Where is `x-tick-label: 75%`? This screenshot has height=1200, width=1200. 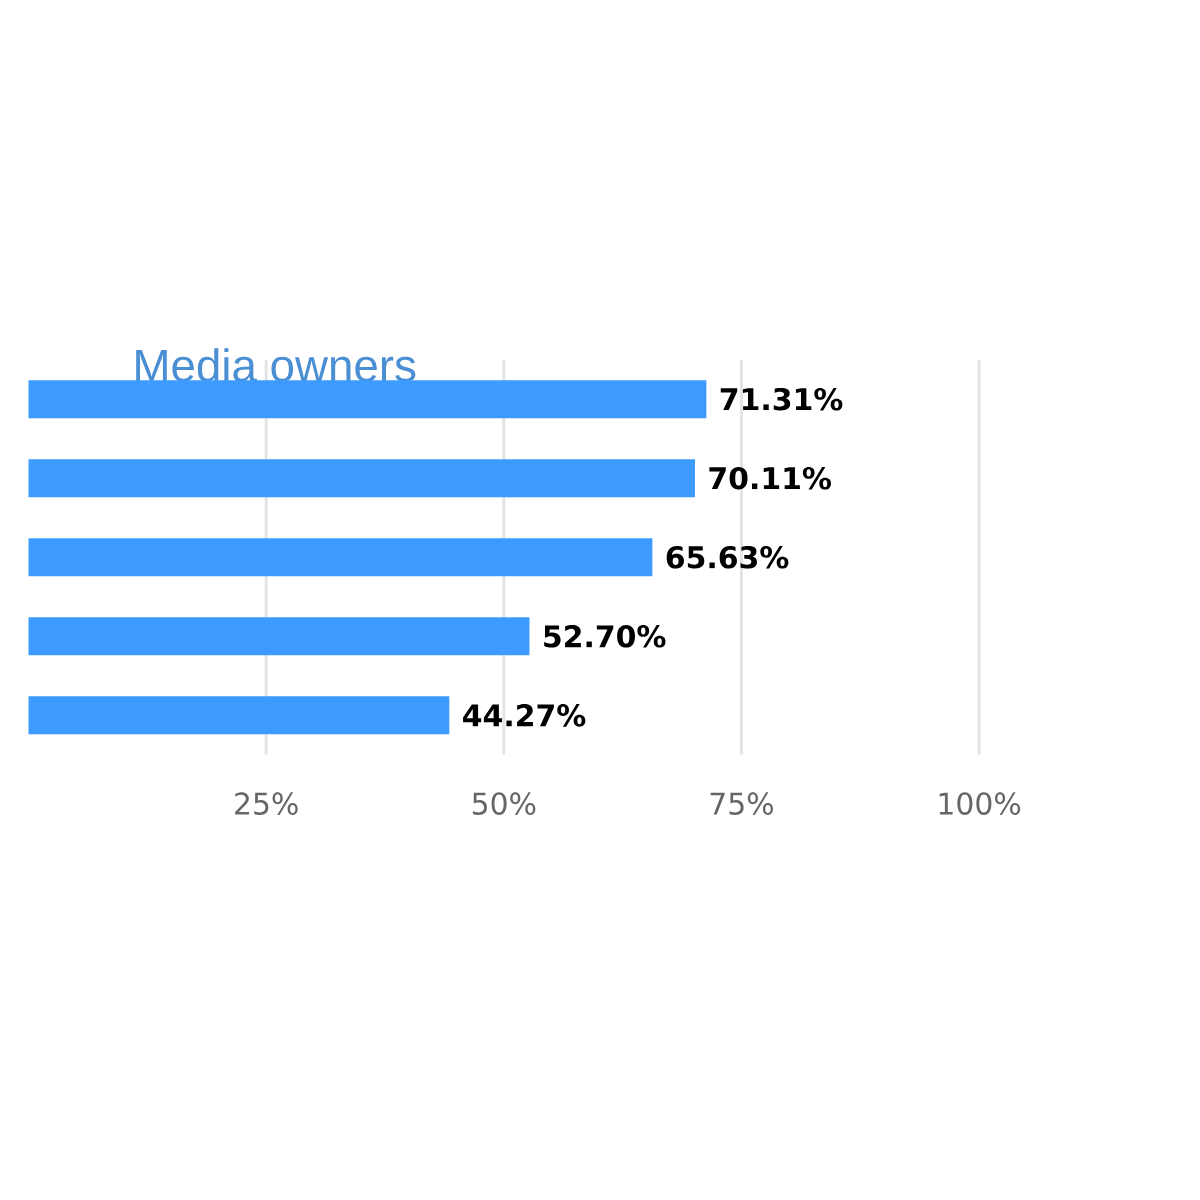
x-tick-label: 75% is located at coordinates (741, 803).